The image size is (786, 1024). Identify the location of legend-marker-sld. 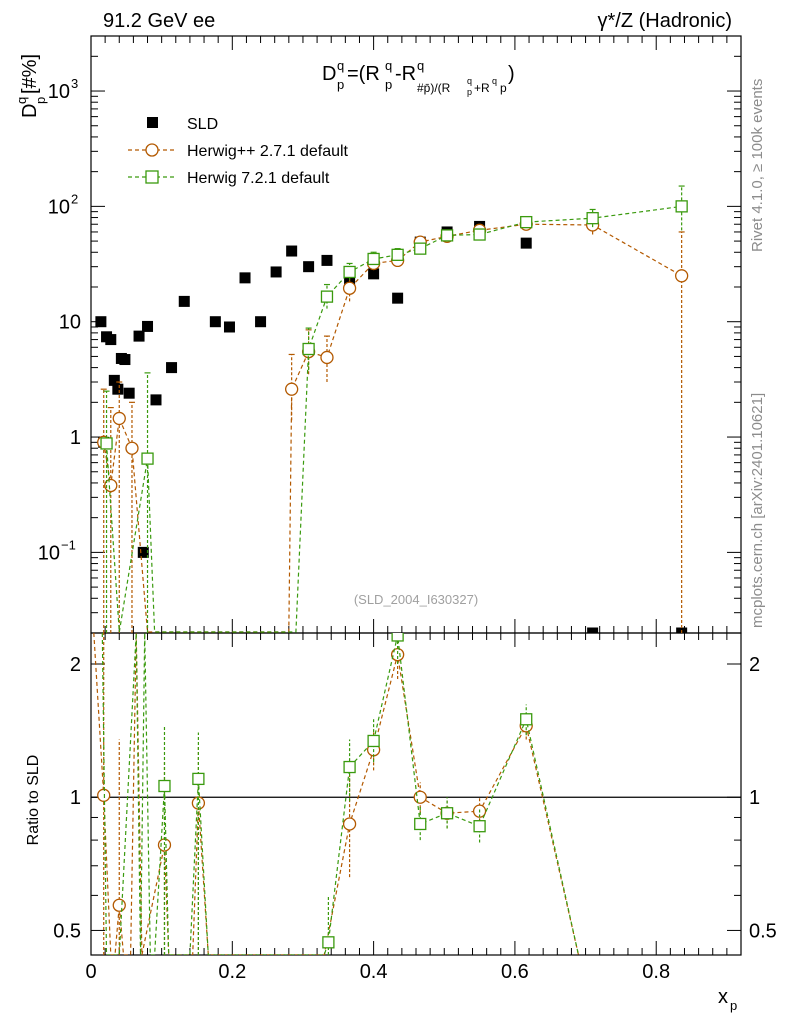
(152, 122).